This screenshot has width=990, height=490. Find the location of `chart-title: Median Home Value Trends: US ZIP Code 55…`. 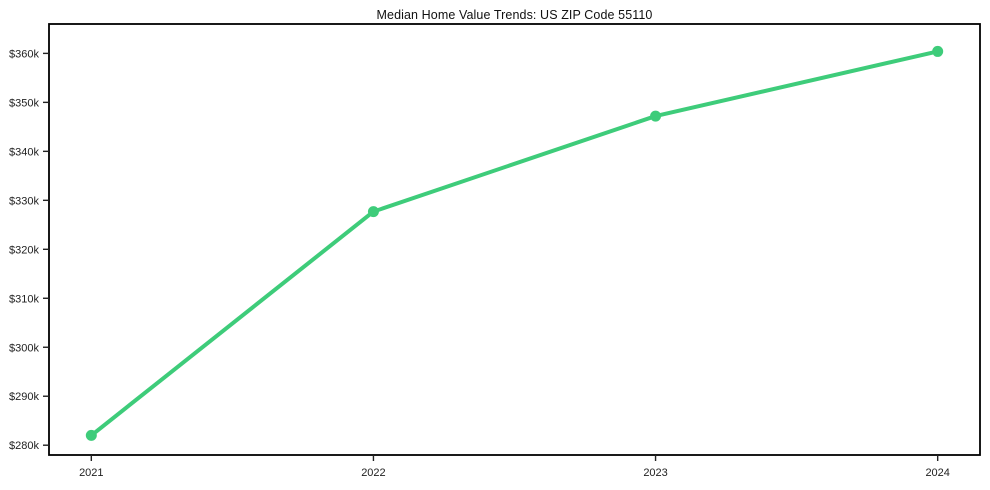

chart-title: Median Home Value Trends: US ZIP Code 55… is located at coordinates (514, 15).